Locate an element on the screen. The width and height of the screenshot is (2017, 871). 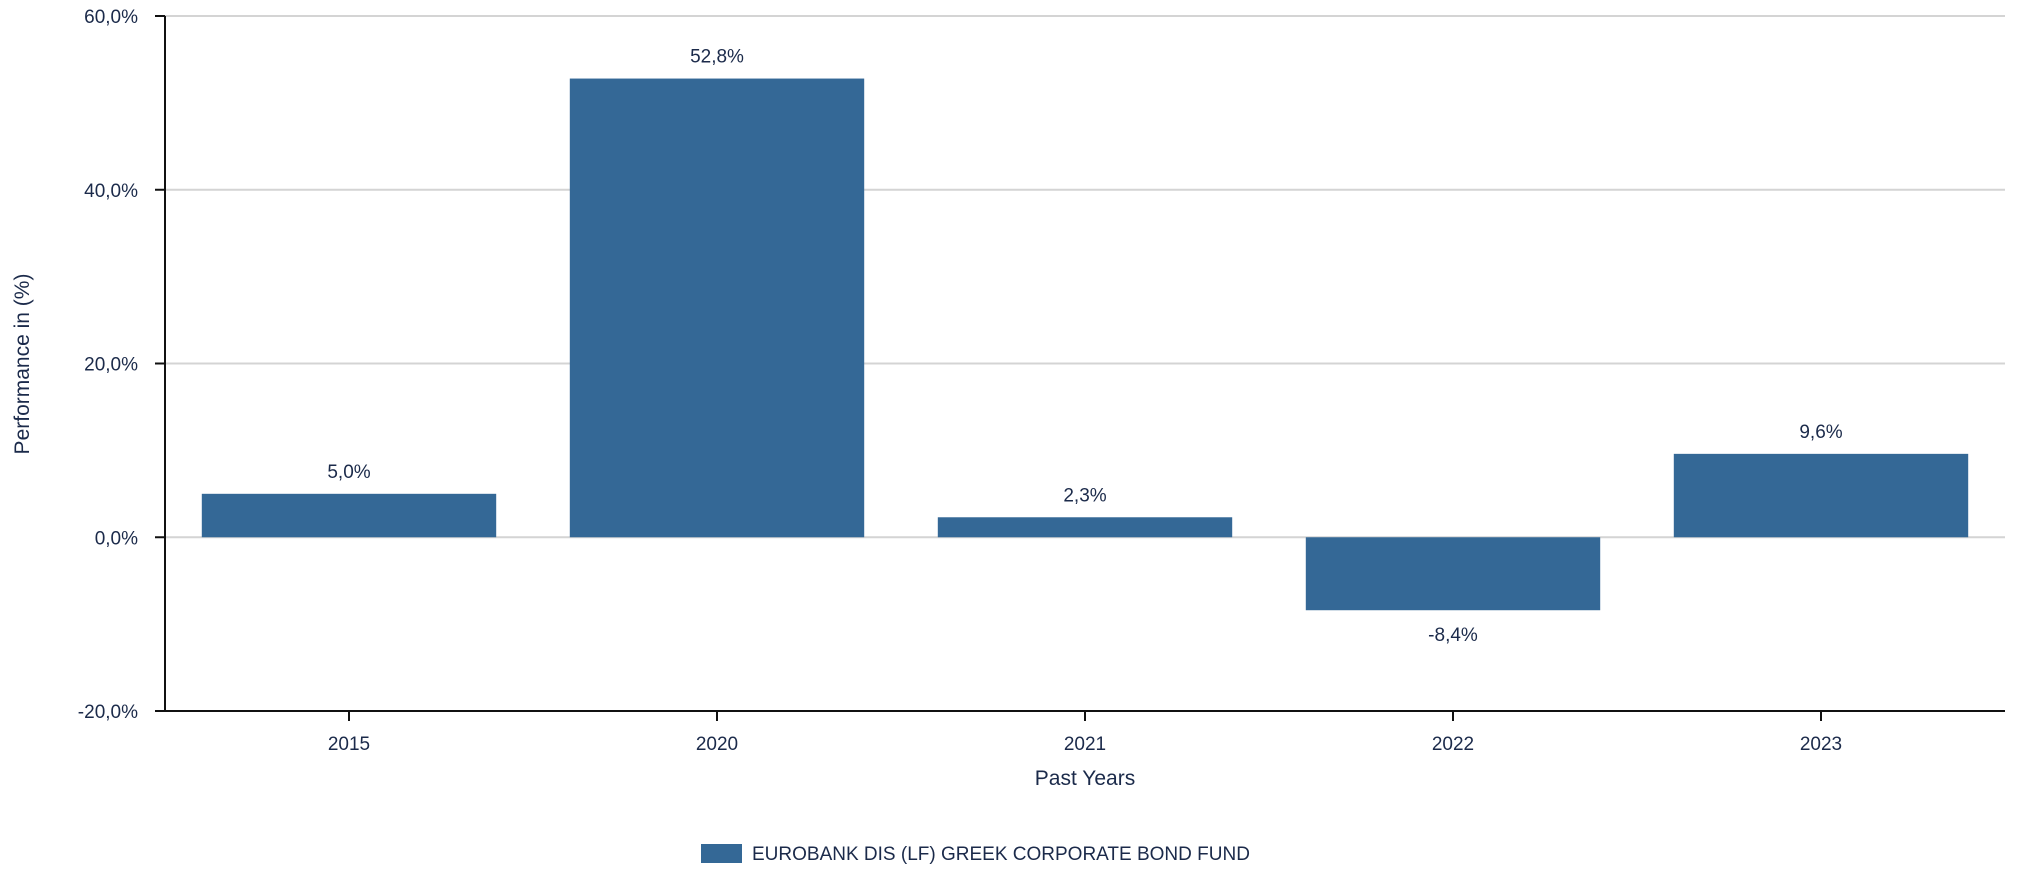
y-axis-ticks: -20,0% 0,0% 20,0% 40,0% 60,0% is located at coordinates (121, 365).